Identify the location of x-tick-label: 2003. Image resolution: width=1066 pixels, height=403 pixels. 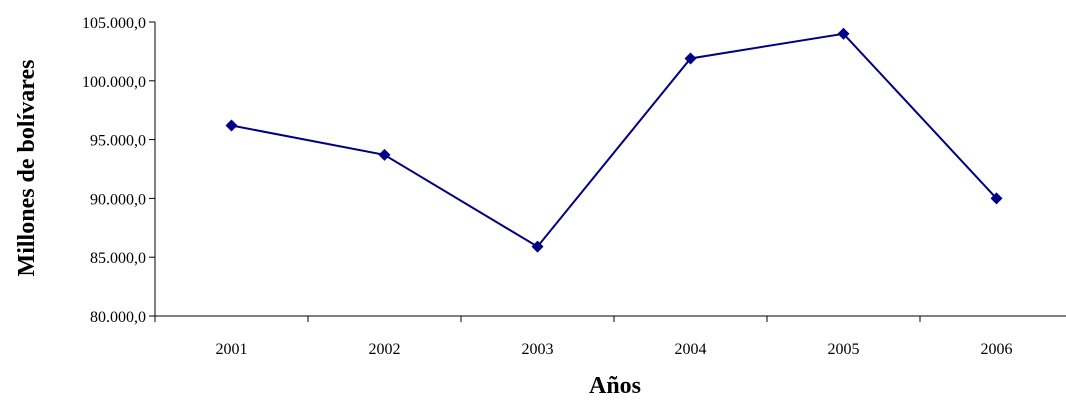
(538, 349).